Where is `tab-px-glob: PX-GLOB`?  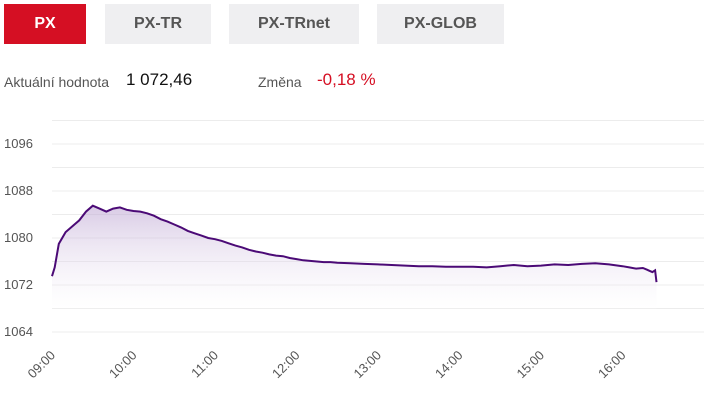 tab-px-glob: PX-GLOB is located at coordinates (440, 24).